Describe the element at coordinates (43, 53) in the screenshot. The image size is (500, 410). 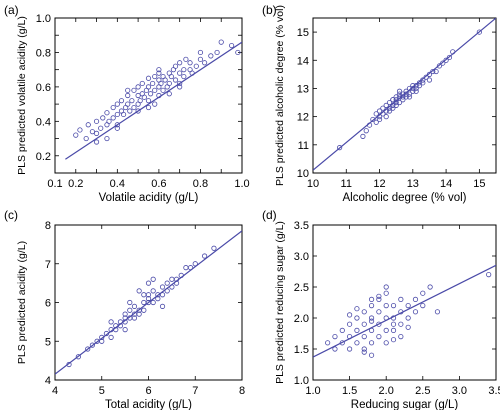
I see `y-tick-label: 0.8` at that location.